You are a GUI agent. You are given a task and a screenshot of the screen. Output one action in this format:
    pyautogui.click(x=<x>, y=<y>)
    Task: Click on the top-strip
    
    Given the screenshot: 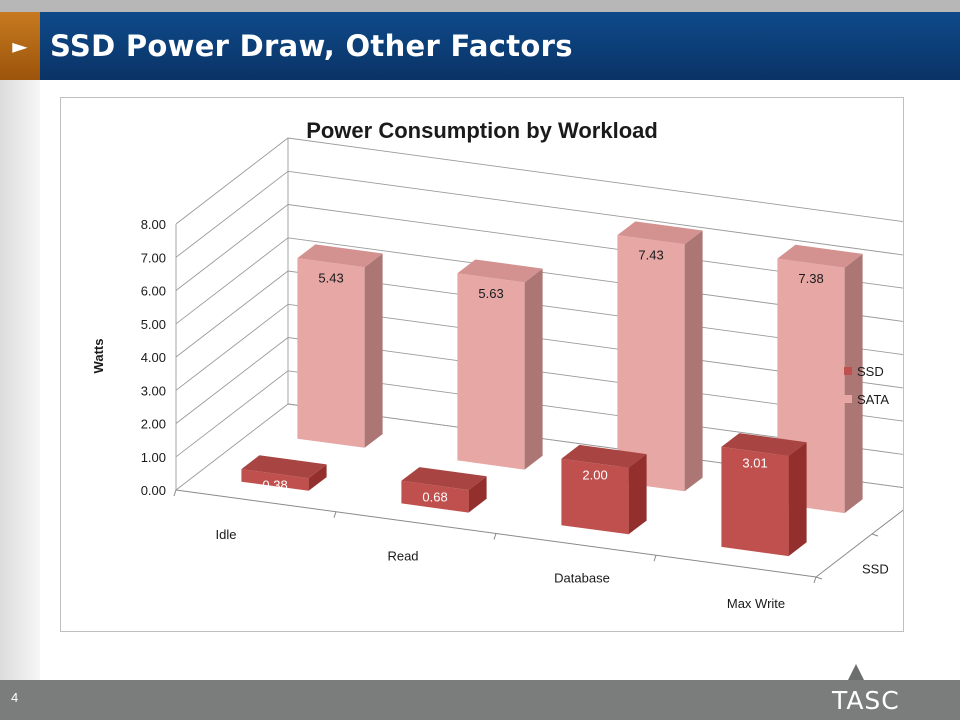 What is the action you would take?
    pyautogui.click(x=480, y=6)
    